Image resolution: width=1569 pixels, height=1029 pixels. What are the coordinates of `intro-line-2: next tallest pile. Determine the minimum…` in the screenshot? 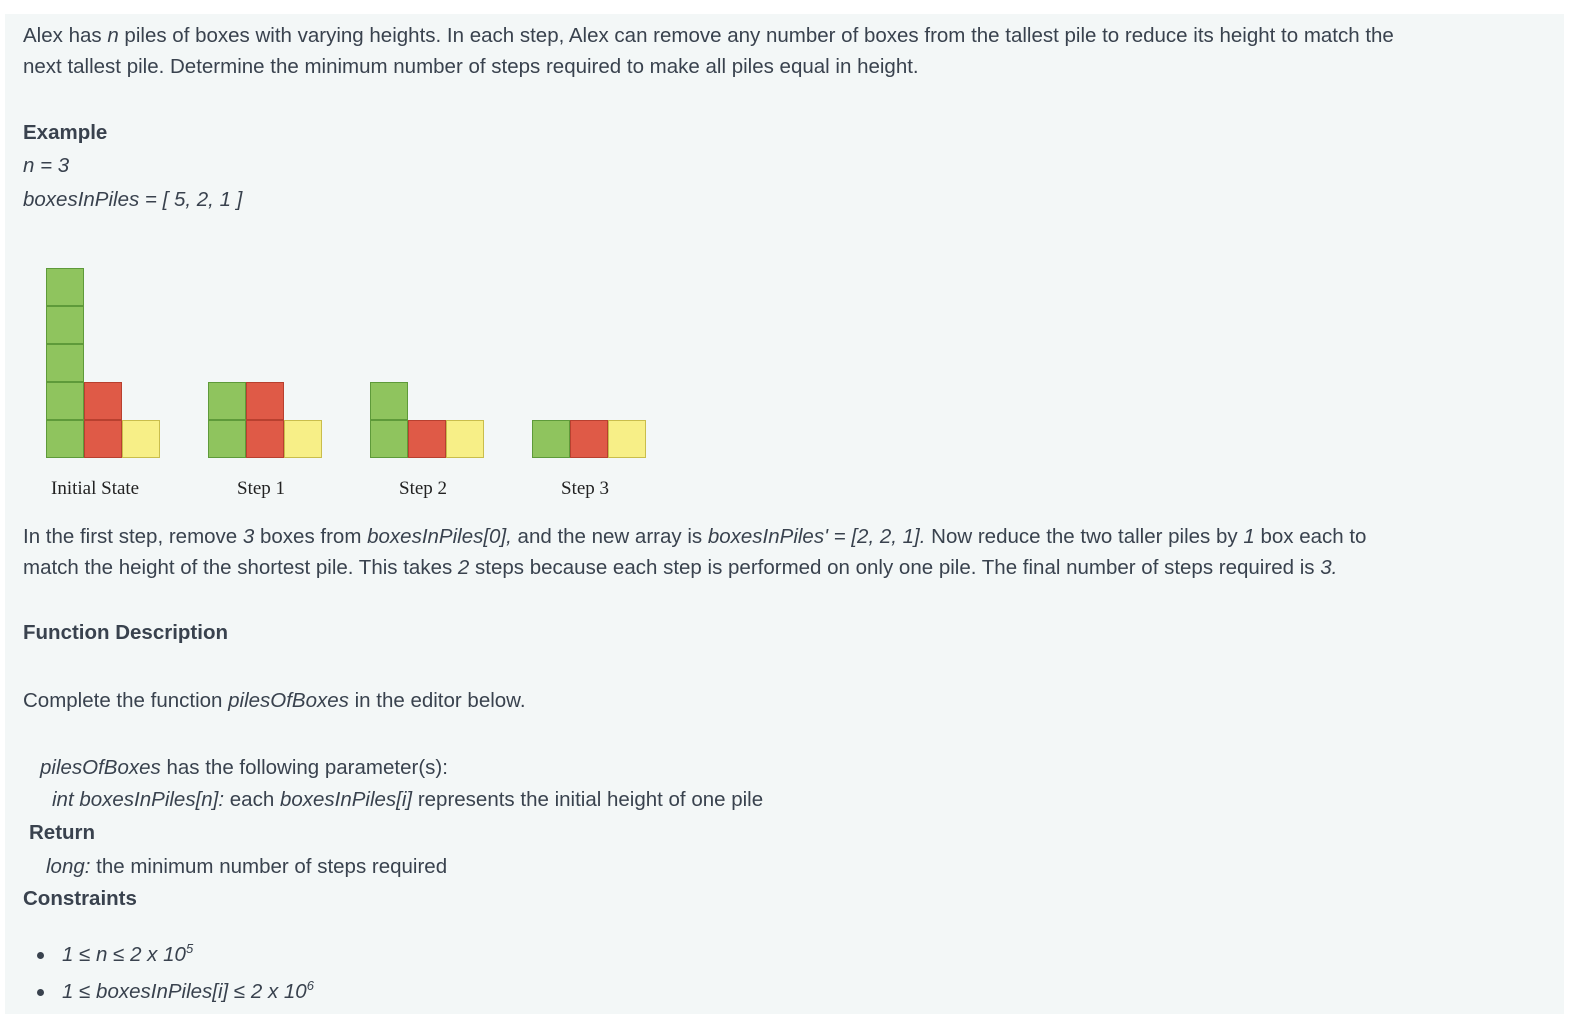 It's located at (471, 66).